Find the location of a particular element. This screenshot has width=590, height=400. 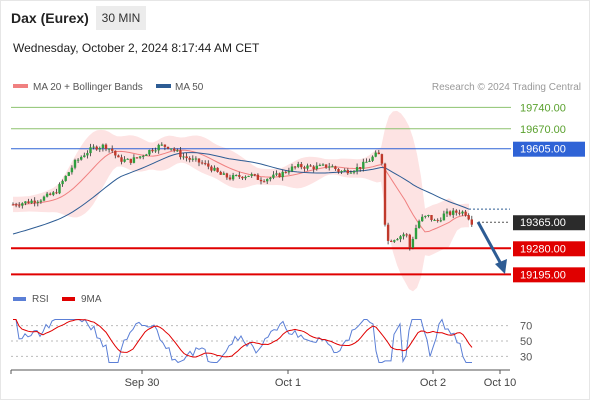

legend-ma20-label: MA 20 + Bollinger Bands is located at coordinates (88, 87).